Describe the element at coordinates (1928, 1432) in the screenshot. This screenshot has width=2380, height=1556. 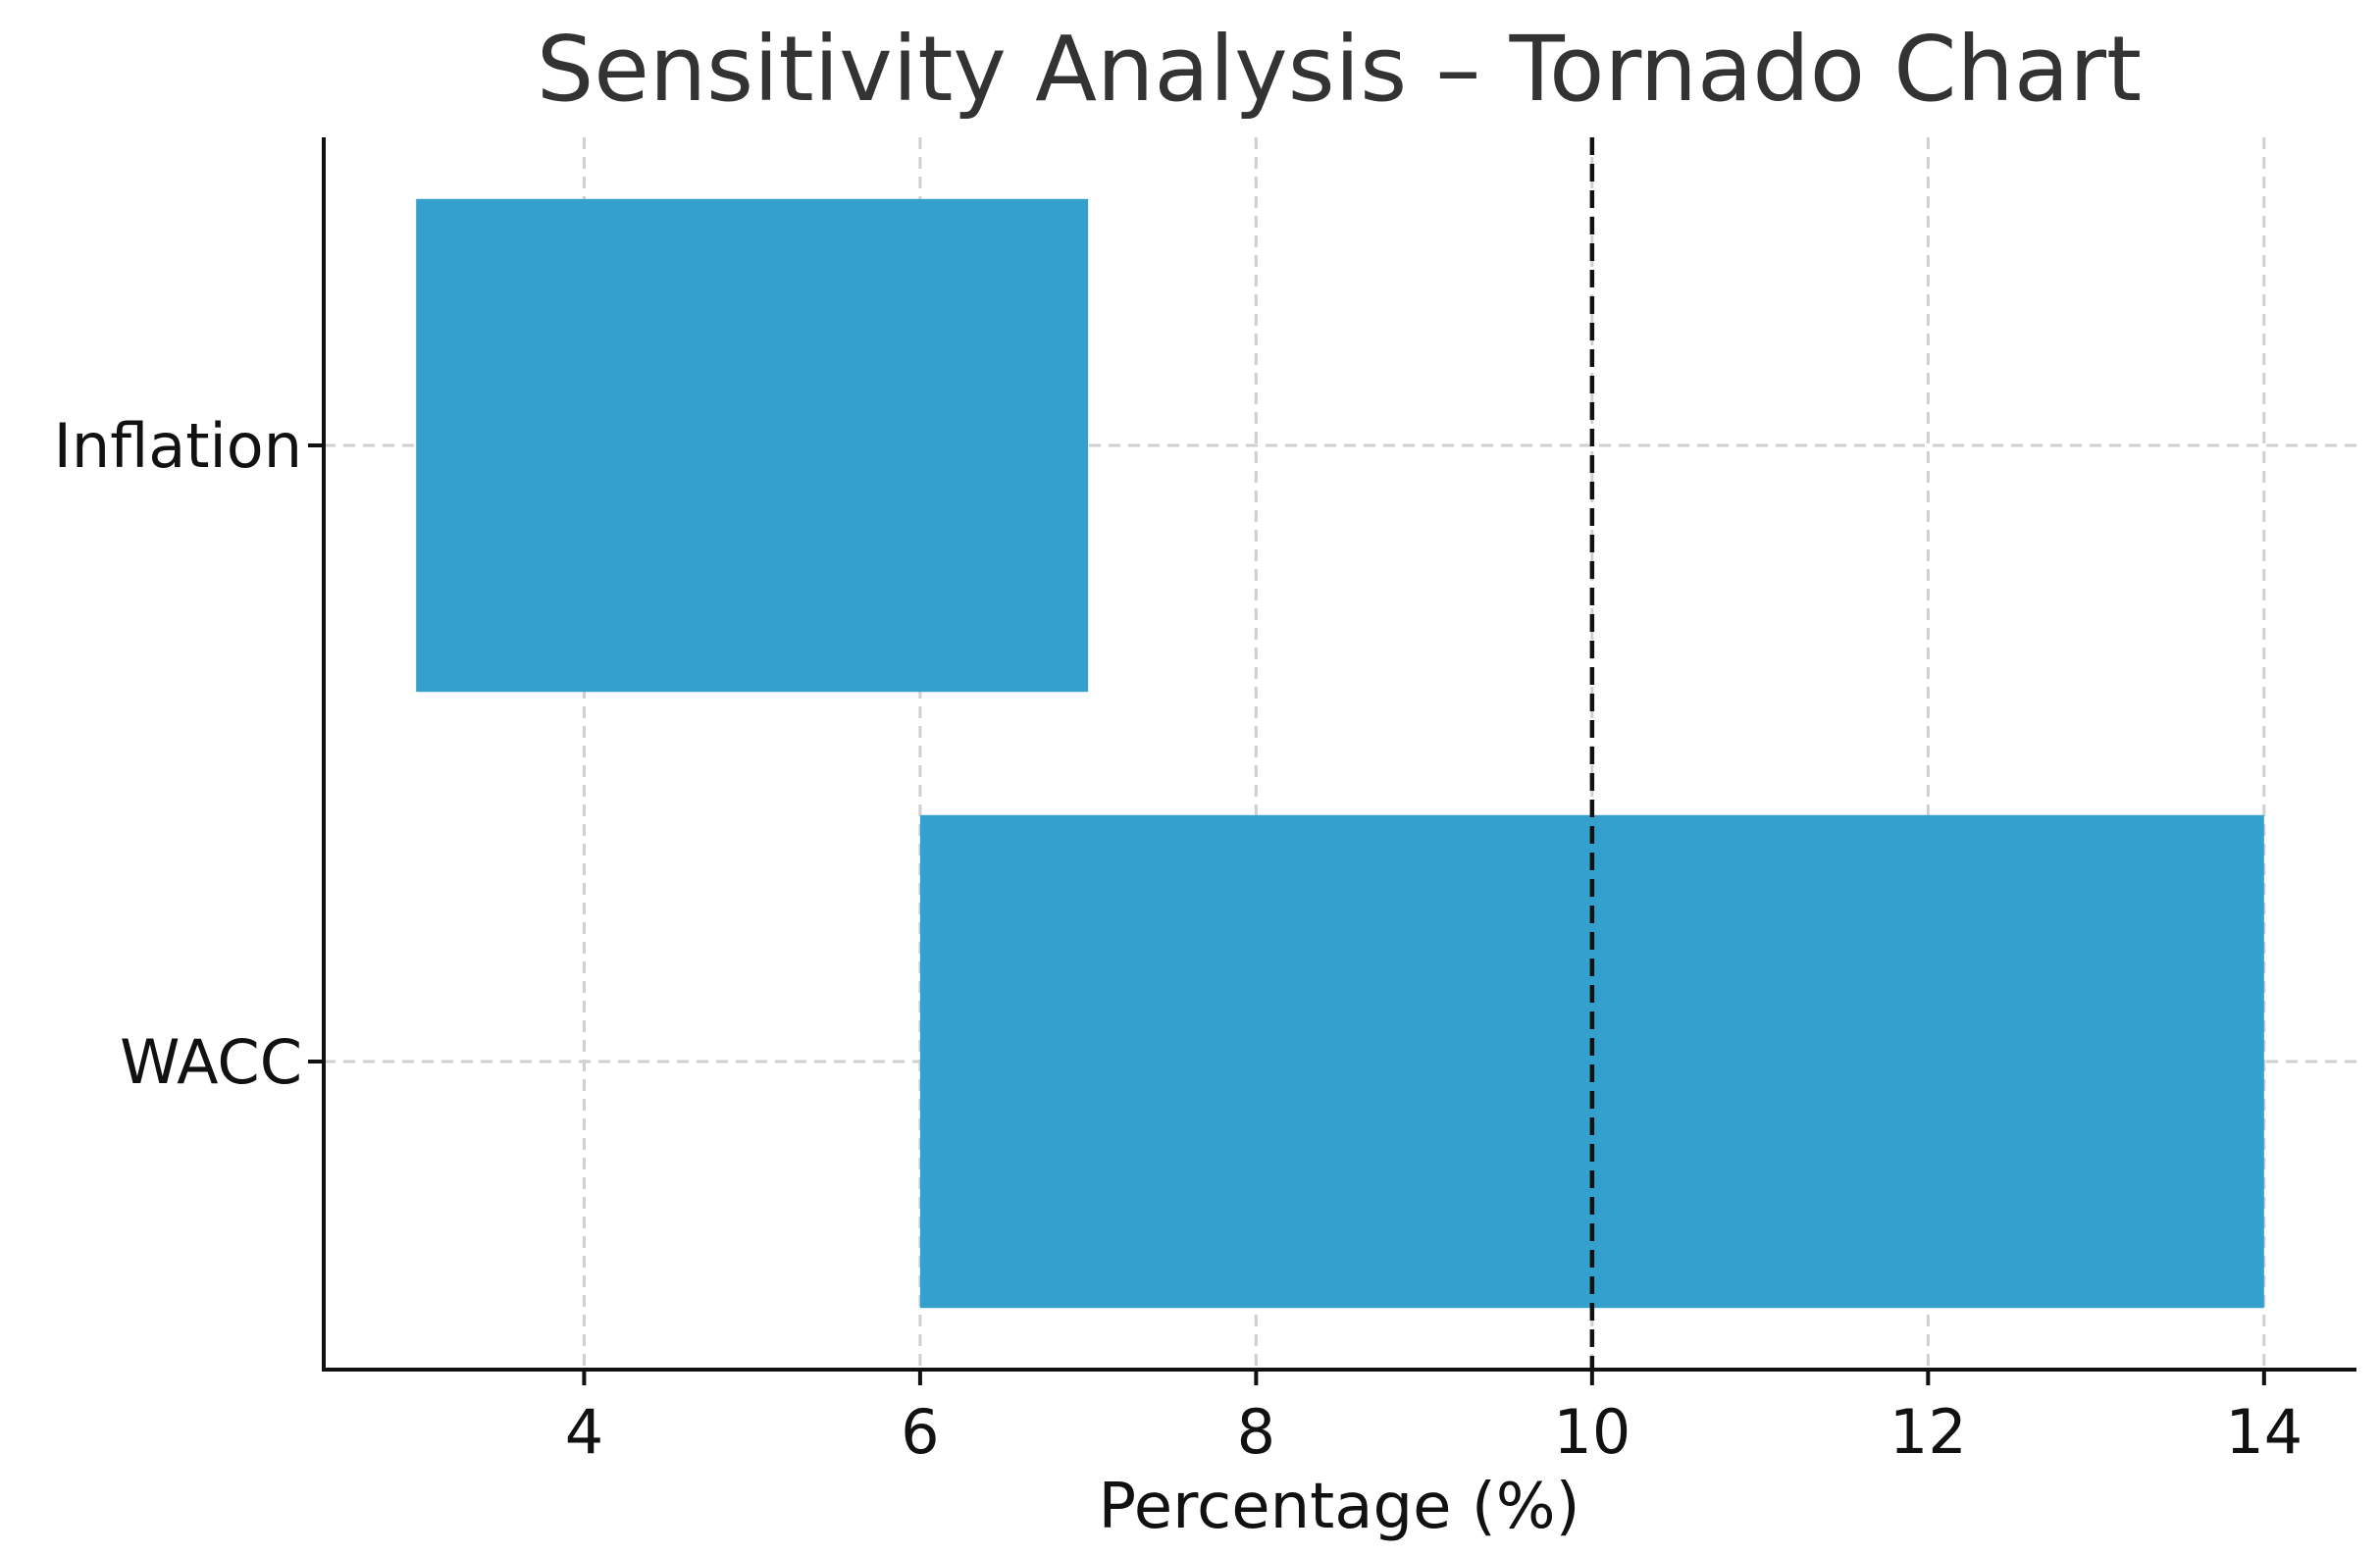
I see `x-tick-label: 12` at that location.